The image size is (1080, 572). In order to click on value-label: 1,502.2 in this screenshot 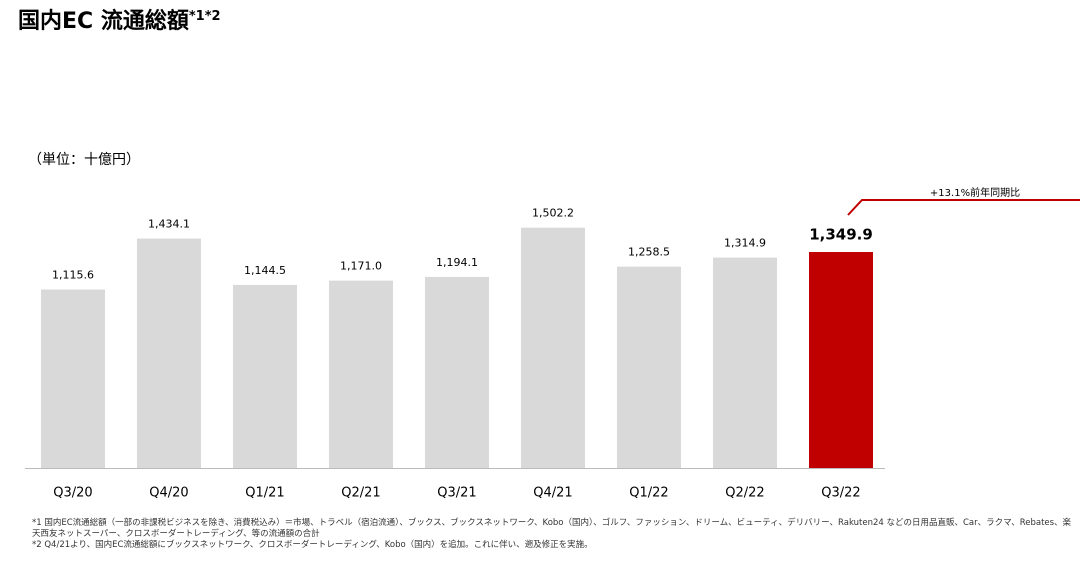, I will do `click(553, 213)`.